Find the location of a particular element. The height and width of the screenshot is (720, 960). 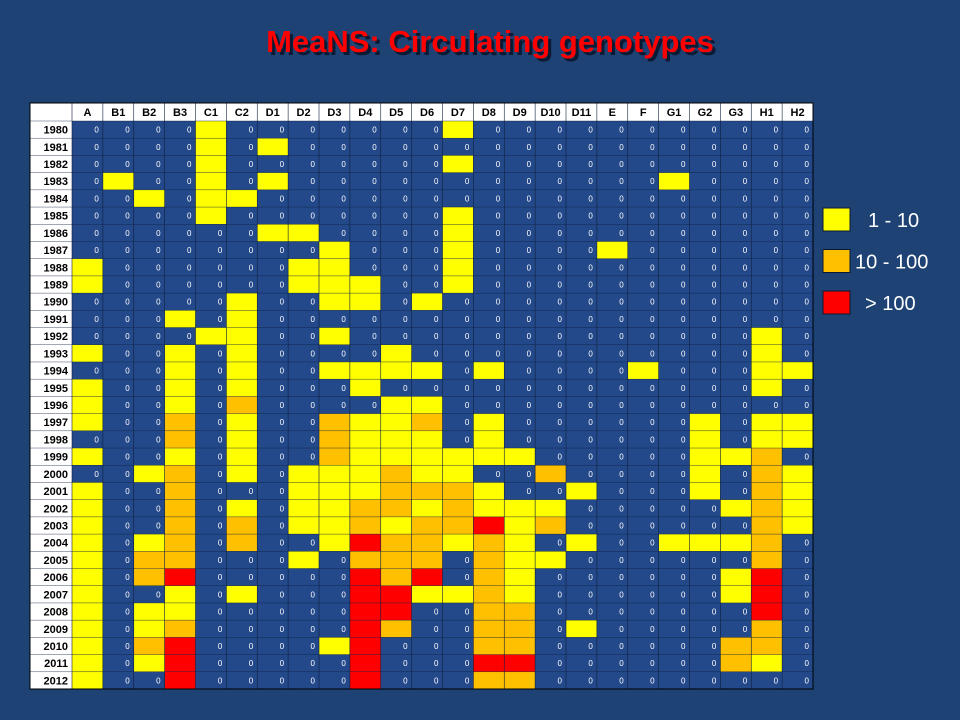

column-label: D5 is located at coordinates (396, 113).